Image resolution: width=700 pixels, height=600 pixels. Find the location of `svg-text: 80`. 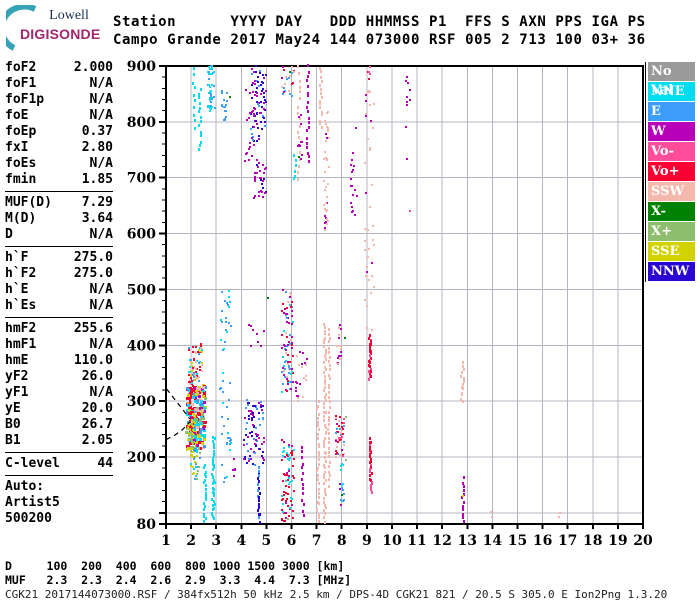

svg-text: 80 is located at coordinates (147, 525).